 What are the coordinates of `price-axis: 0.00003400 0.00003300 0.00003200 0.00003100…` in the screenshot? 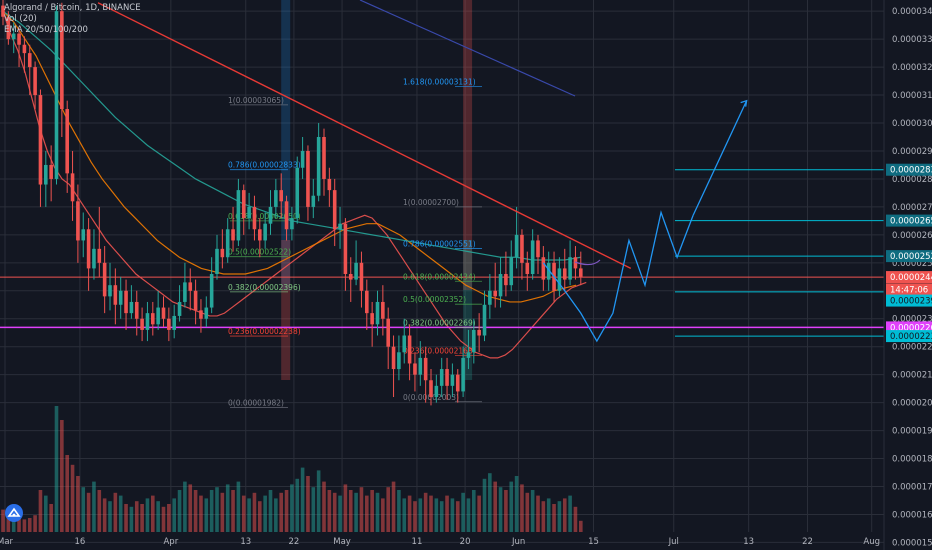 It's located at (907, 275).